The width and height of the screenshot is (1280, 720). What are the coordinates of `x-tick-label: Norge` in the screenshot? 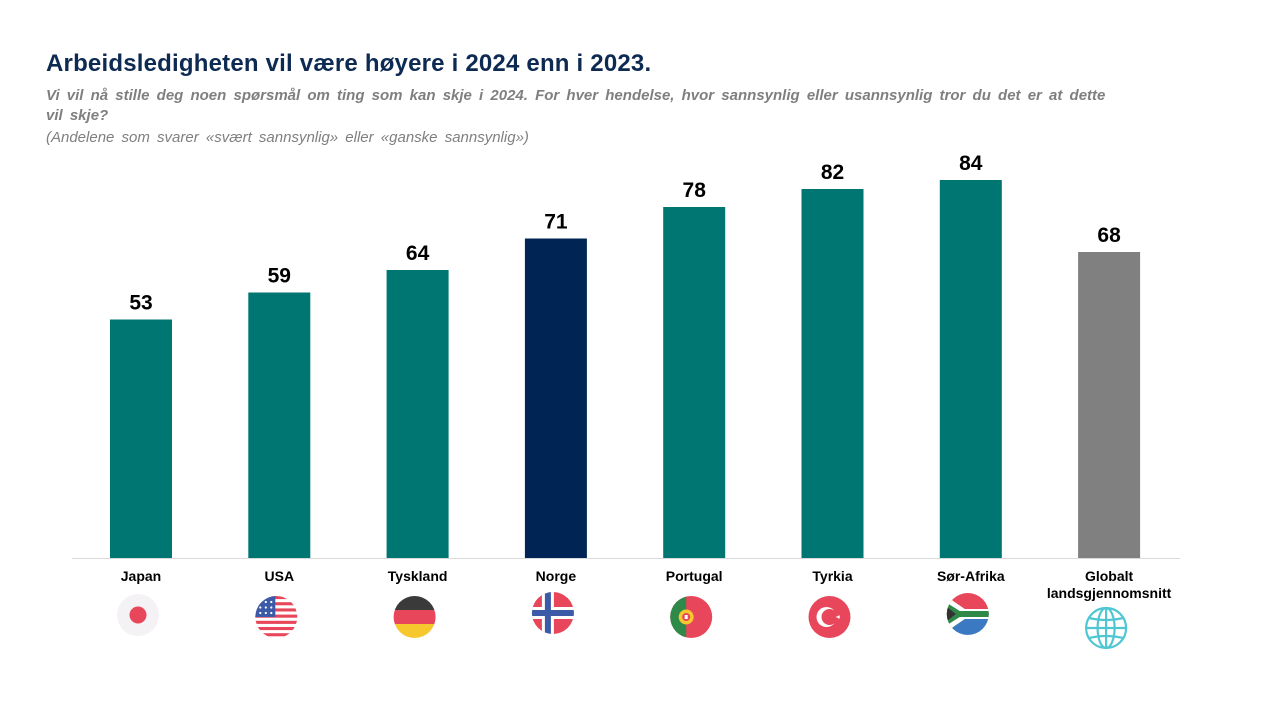 It's located at (556, 576).